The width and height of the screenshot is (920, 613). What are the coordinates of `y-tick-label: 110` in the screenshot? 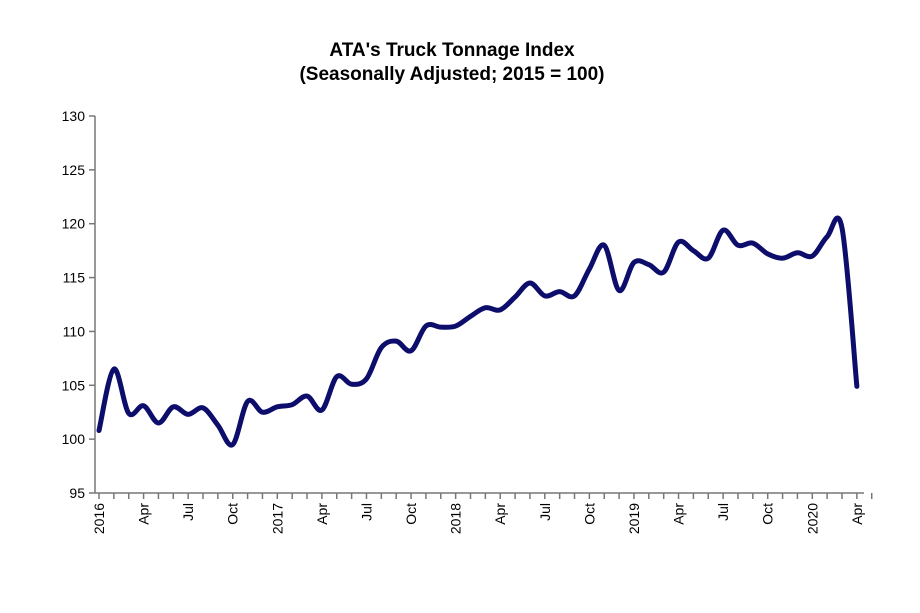 It's located at (74, 331).